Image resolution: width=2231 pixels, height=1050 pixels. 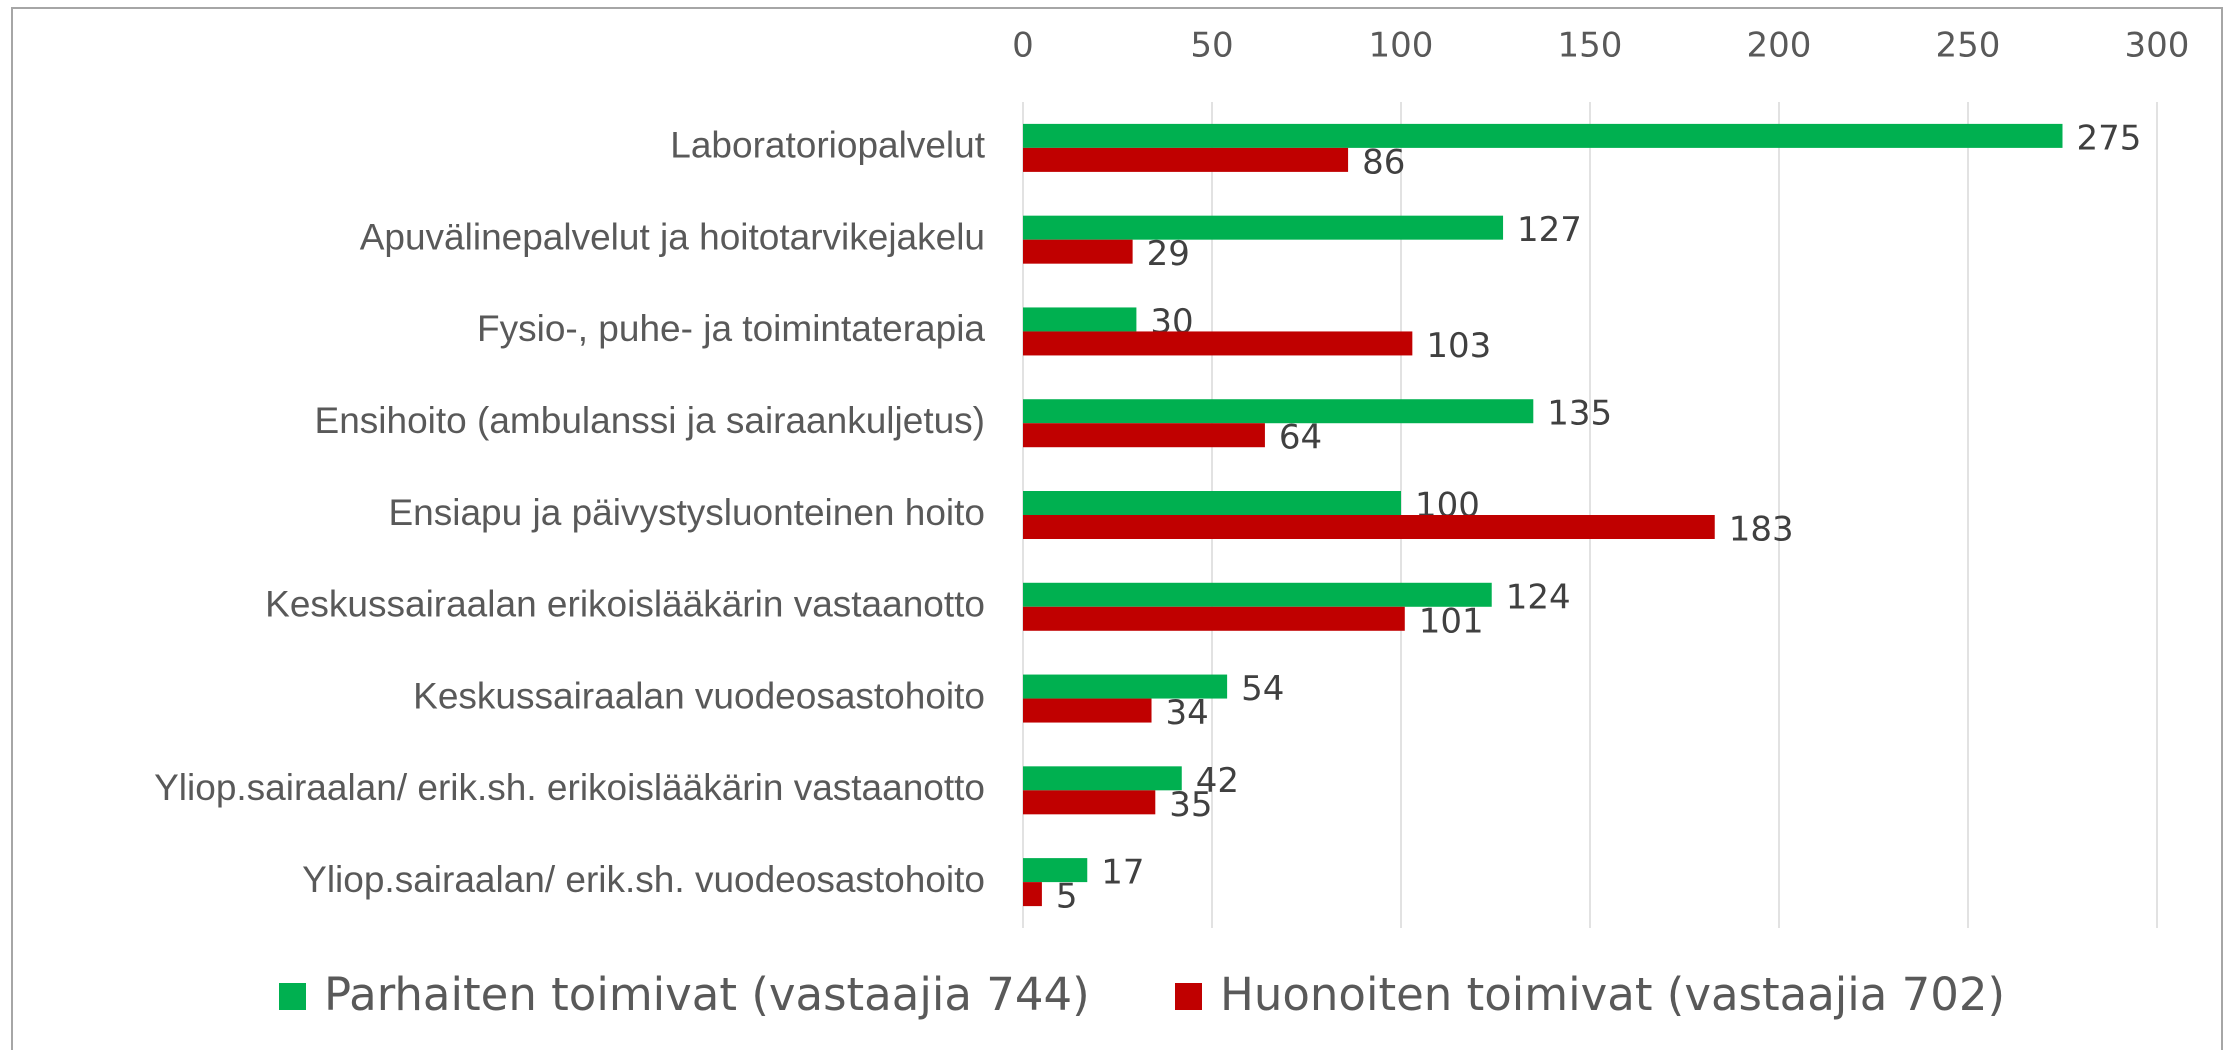 I want to click on value-label: 35, so click(x=1190, y=805).